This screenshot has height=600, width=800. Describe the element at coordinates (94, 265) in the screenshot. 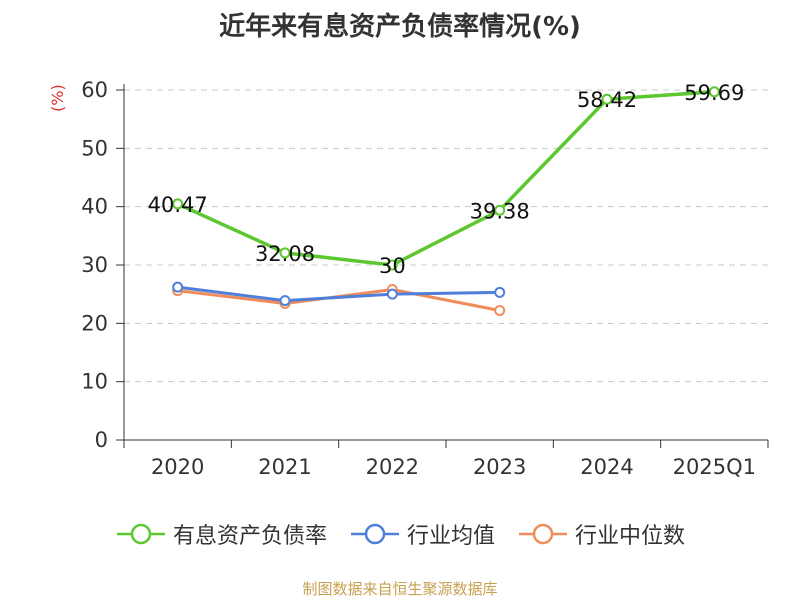

I see `y-tick-label: 30` at that location.